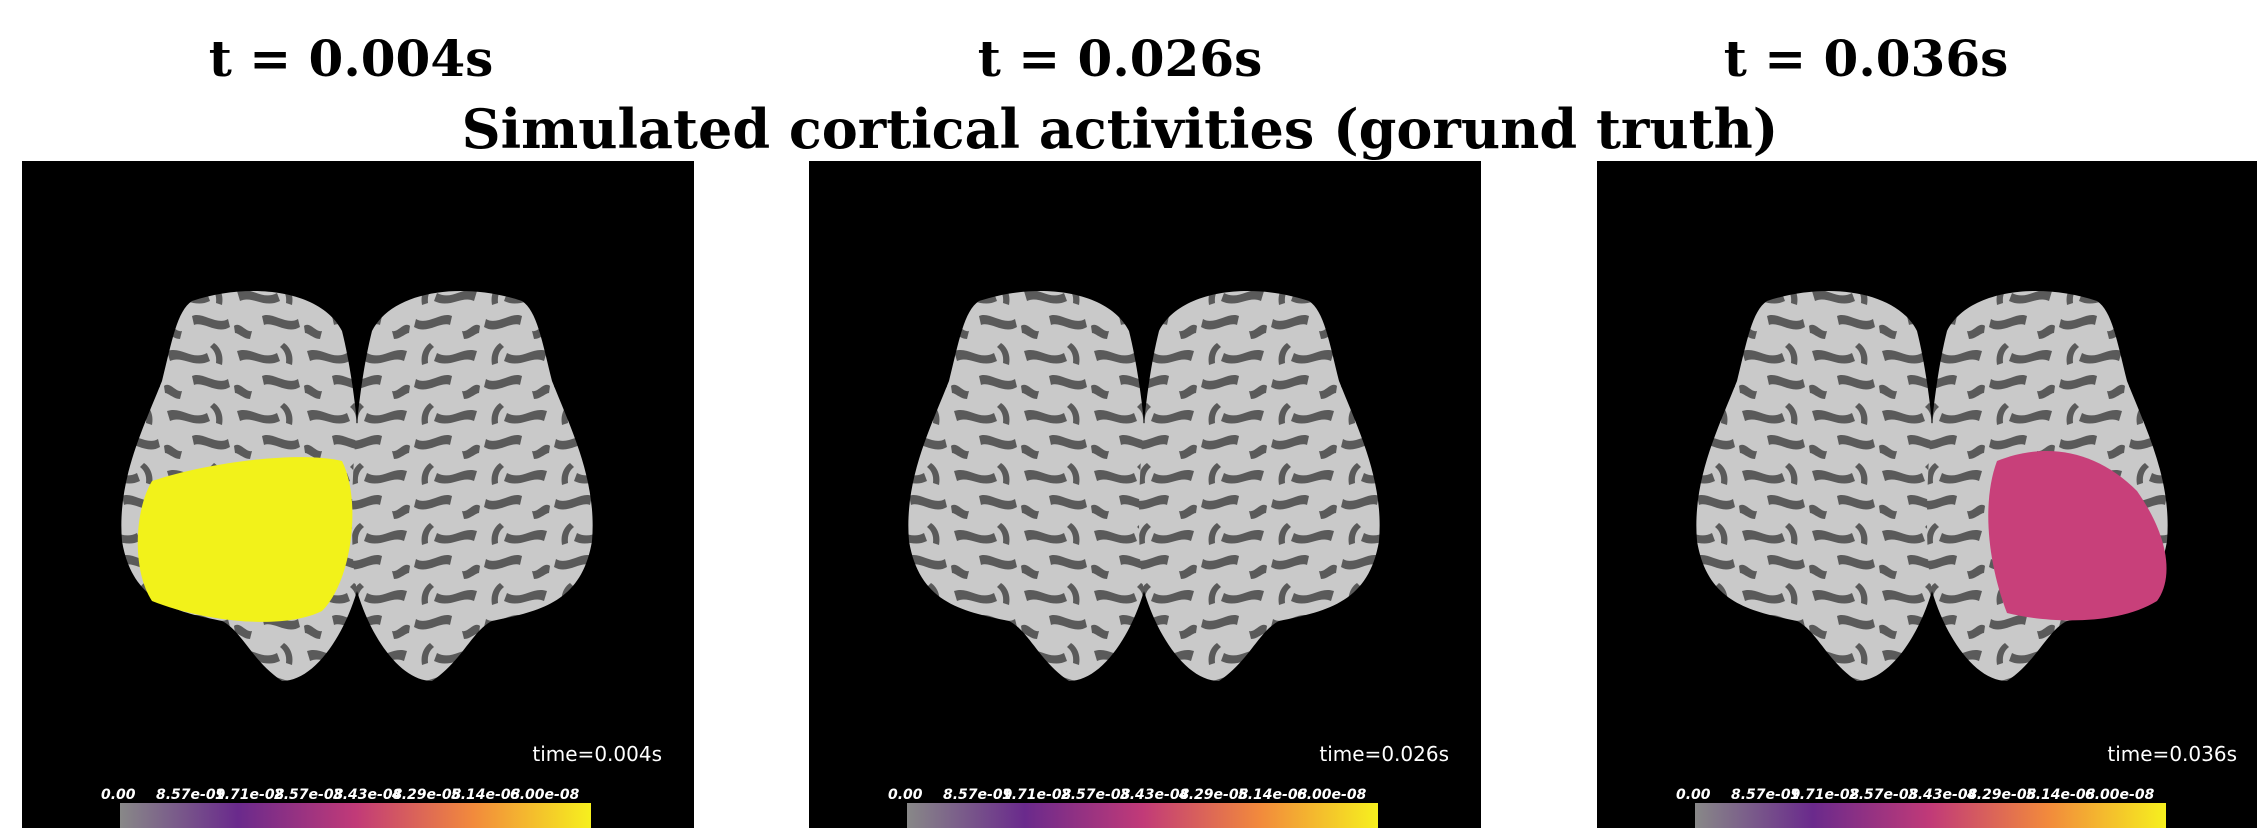  I want to click on time-label: time=0.036s, so click(2172, 754).